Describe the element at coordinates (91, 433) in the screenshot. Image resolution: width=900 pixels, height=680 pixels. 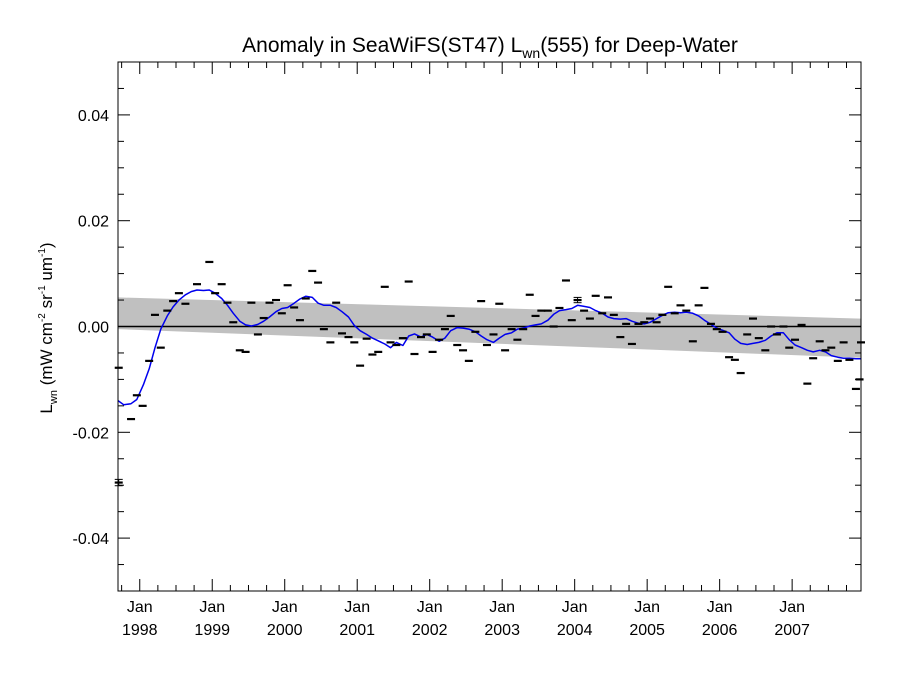
I see `y-tick-label: -0.02` at that location.